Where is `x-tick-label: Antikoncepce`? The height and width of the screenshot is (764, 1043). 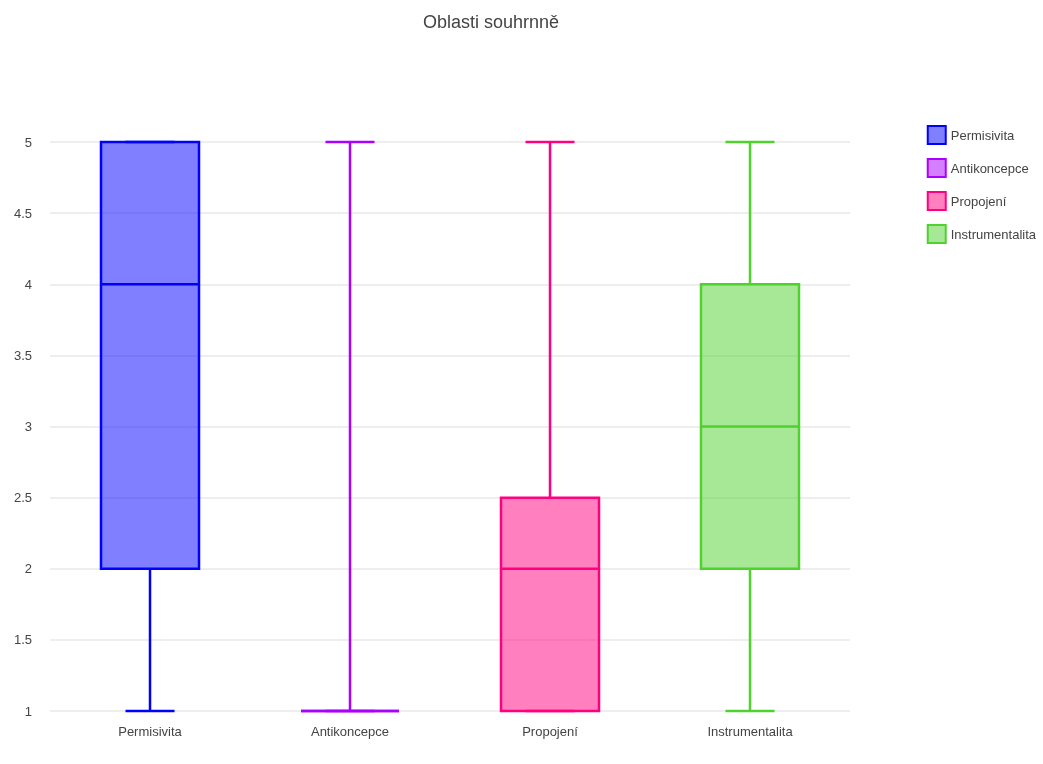
x-tick-label: Antikoncepce is located at coordinates (350, 731).